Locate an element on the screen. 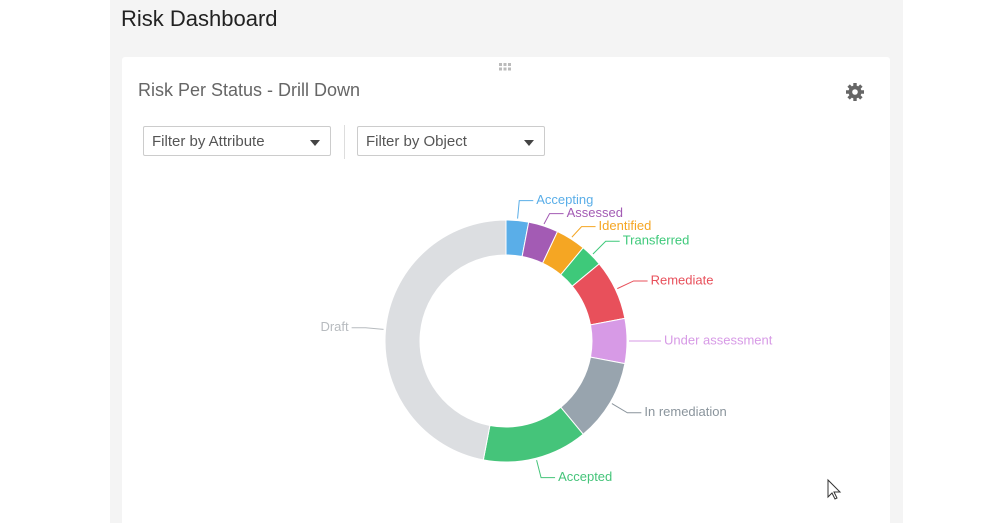 This screenshot has height=527, width=1000. dashboard-title: Risk Dashboard is located at coordinates (199, 18).